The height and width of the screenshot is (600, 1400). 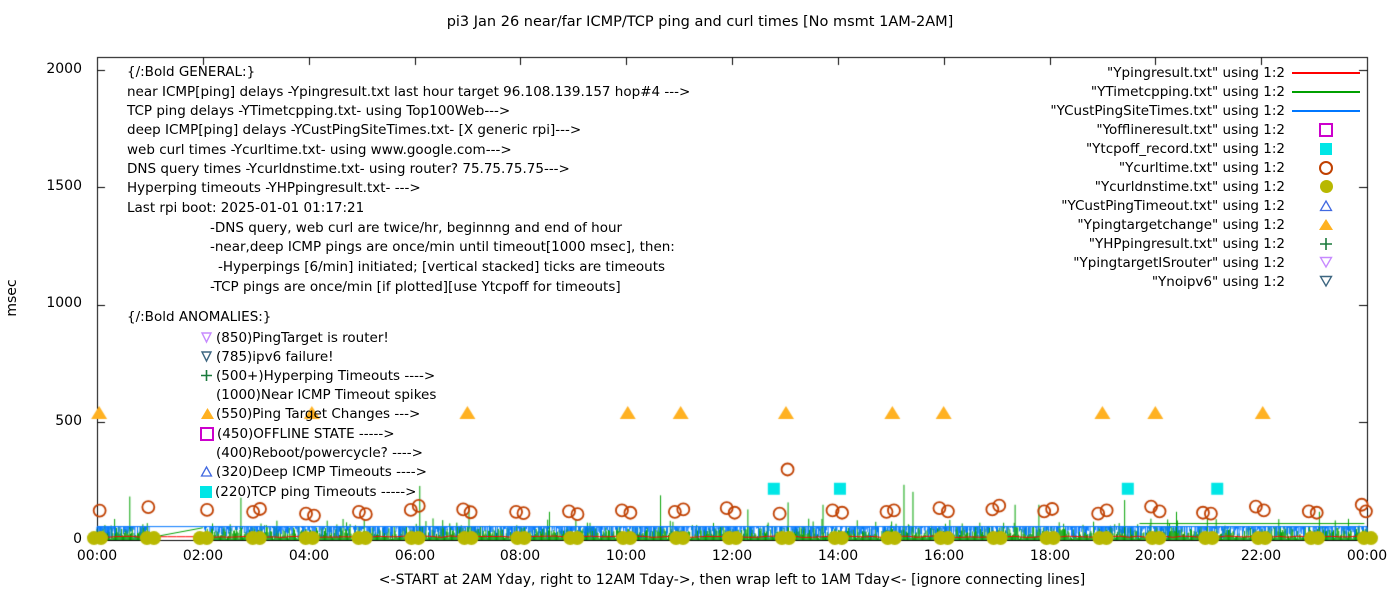 I want to click on anomaly-row: (785)ipv6 failure!, so click(x=267, y=356).